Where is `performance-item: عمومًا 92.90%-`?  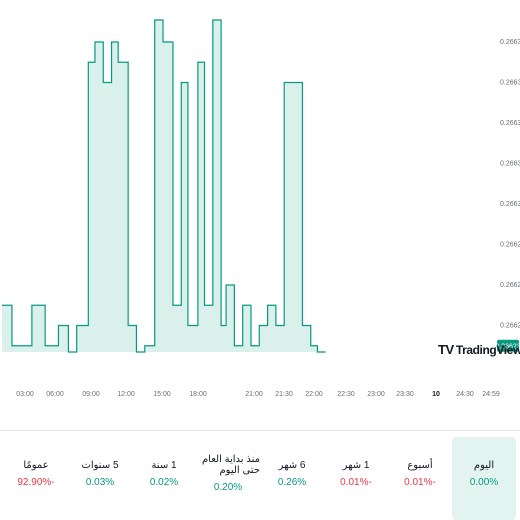 performance-item: عمومًا 92.90%- is located at coordinates (36, 478).